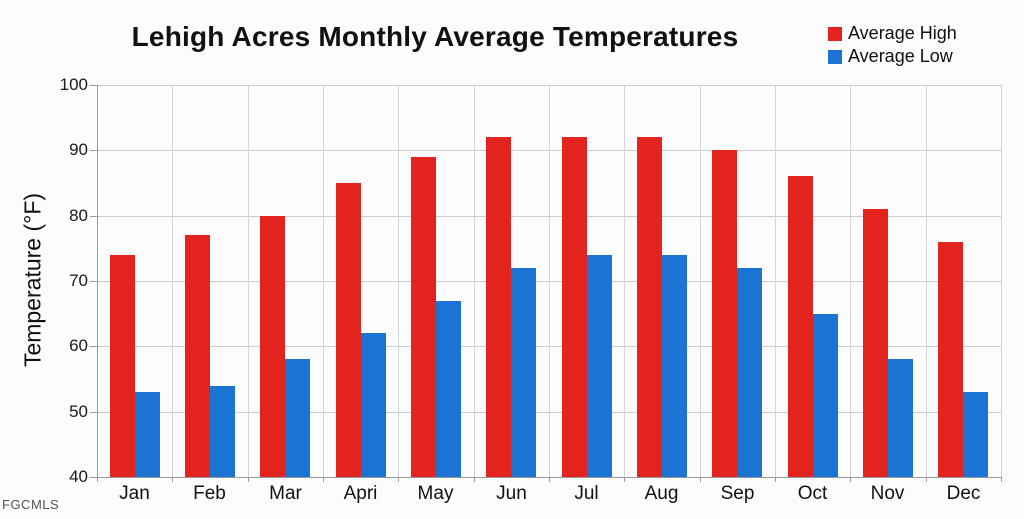  What do you see at coordinates (78, 476) in the screenshot?
I see `y-tick-label-40: 40` at bounding box center [78, 476].